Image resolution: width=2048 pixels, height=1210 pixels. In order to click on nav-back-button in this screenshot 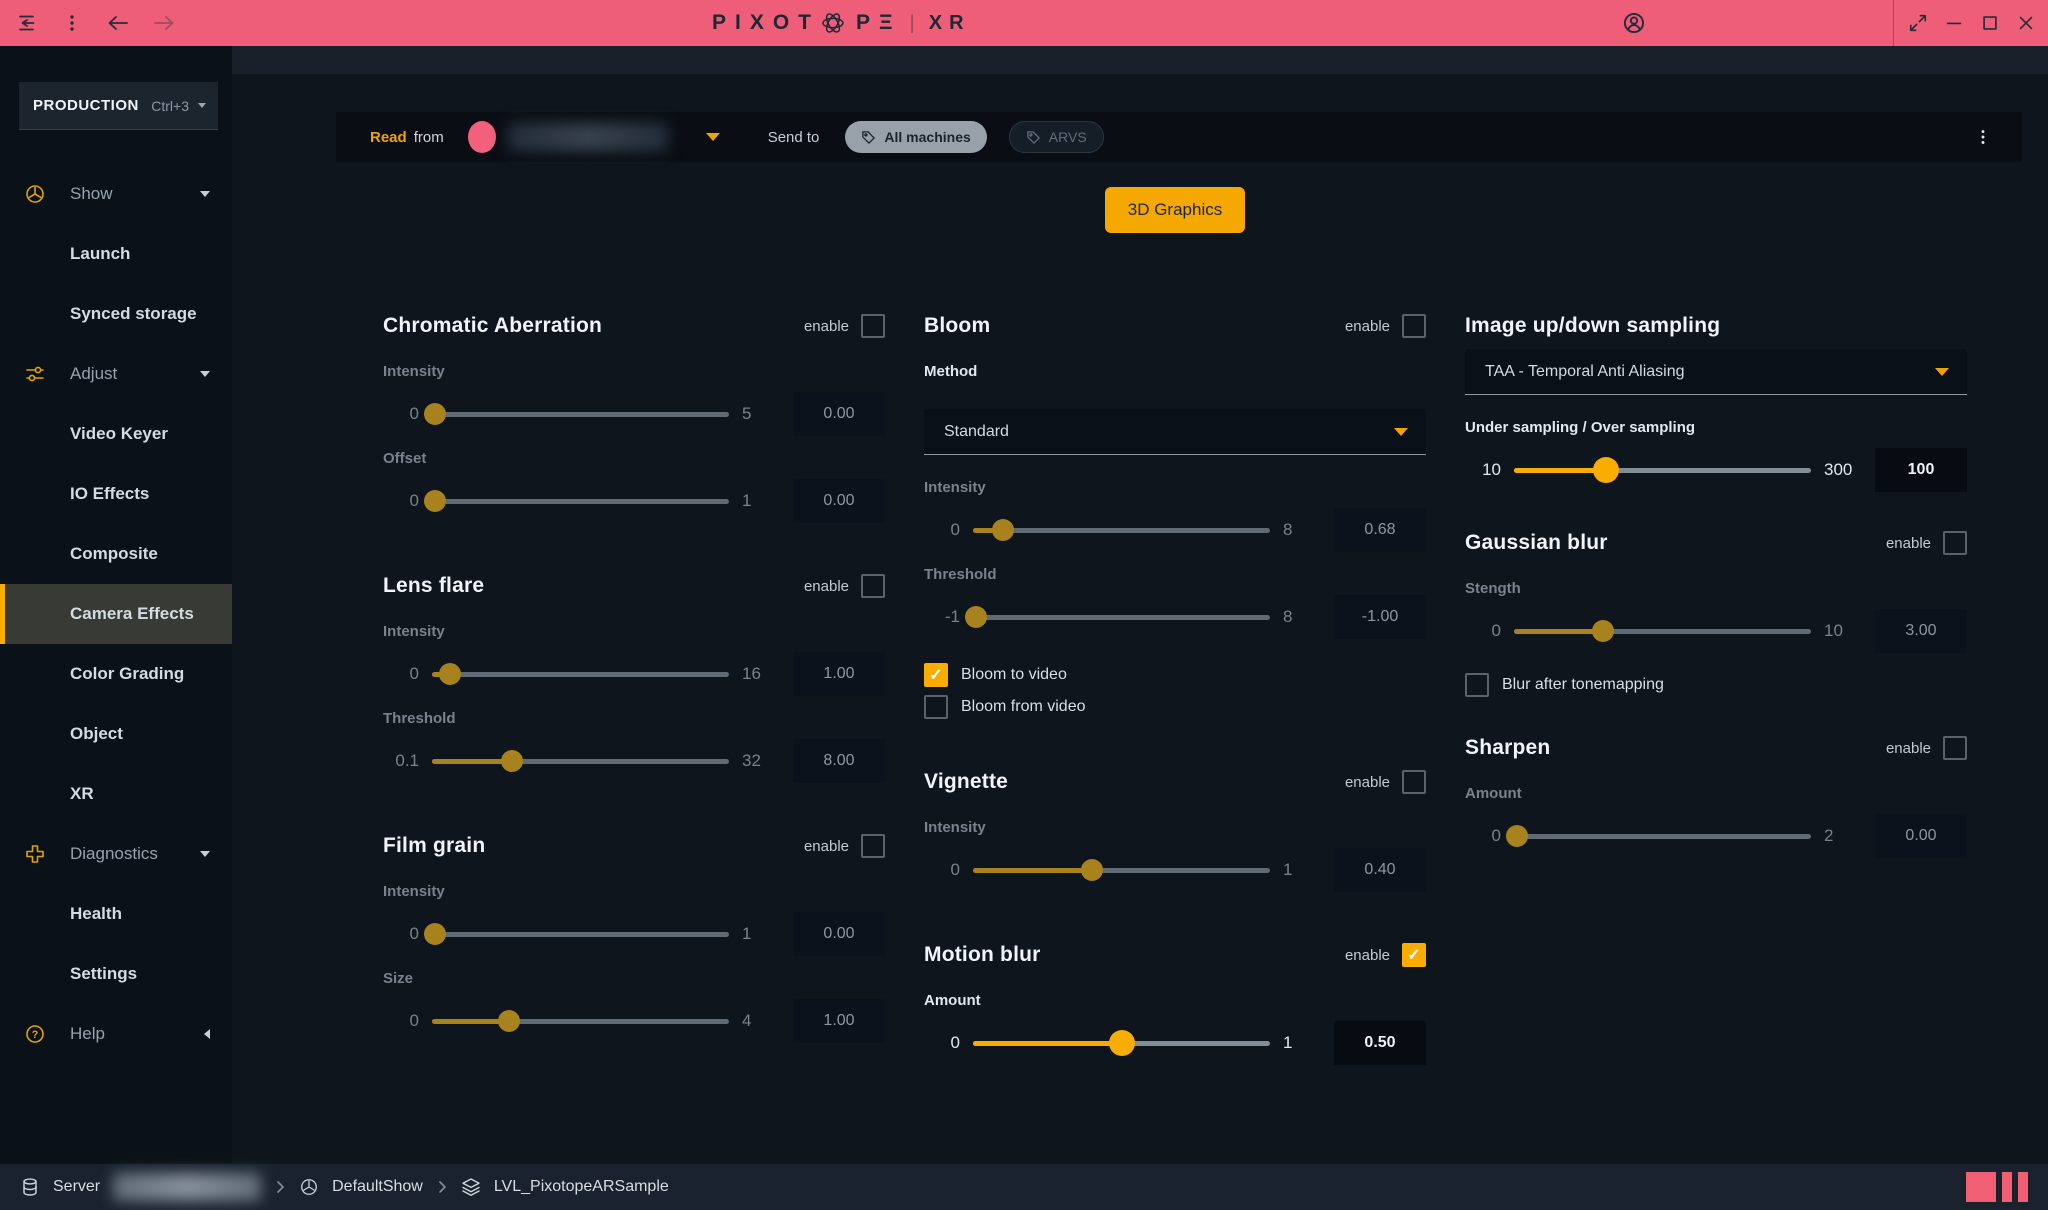, I will do `click(118, 23)`.